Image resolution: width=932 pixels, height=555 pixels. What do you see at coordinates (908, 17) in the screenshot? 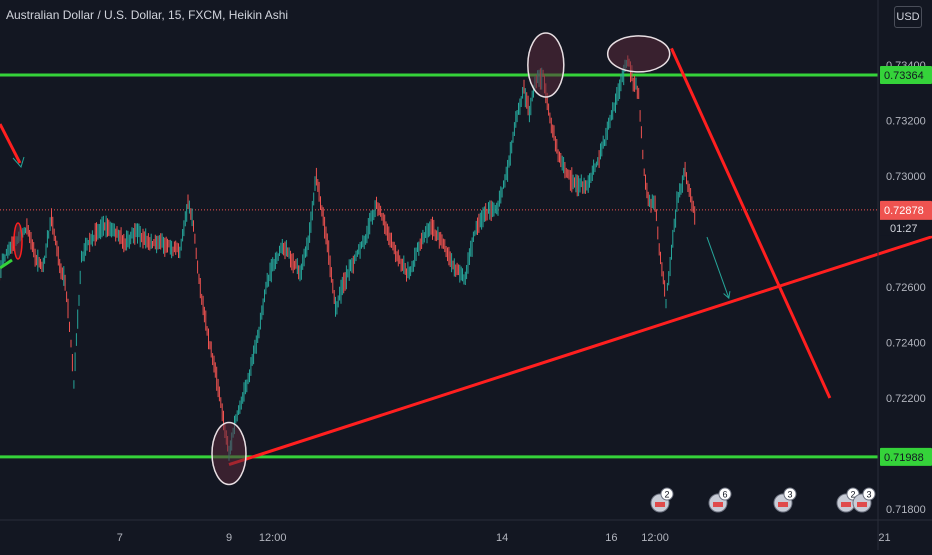
I see `currency-selector: USD` at bounding box center [908, 17].